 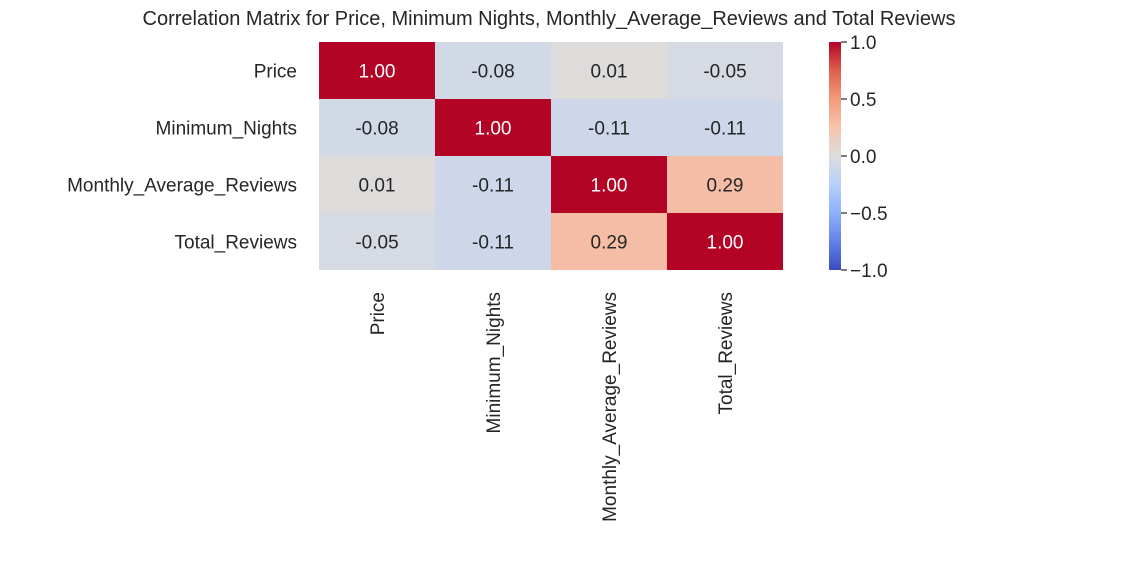 I want to click on row-label-minimum-nights: Minimum_Nights, so click(x=226, y=129).